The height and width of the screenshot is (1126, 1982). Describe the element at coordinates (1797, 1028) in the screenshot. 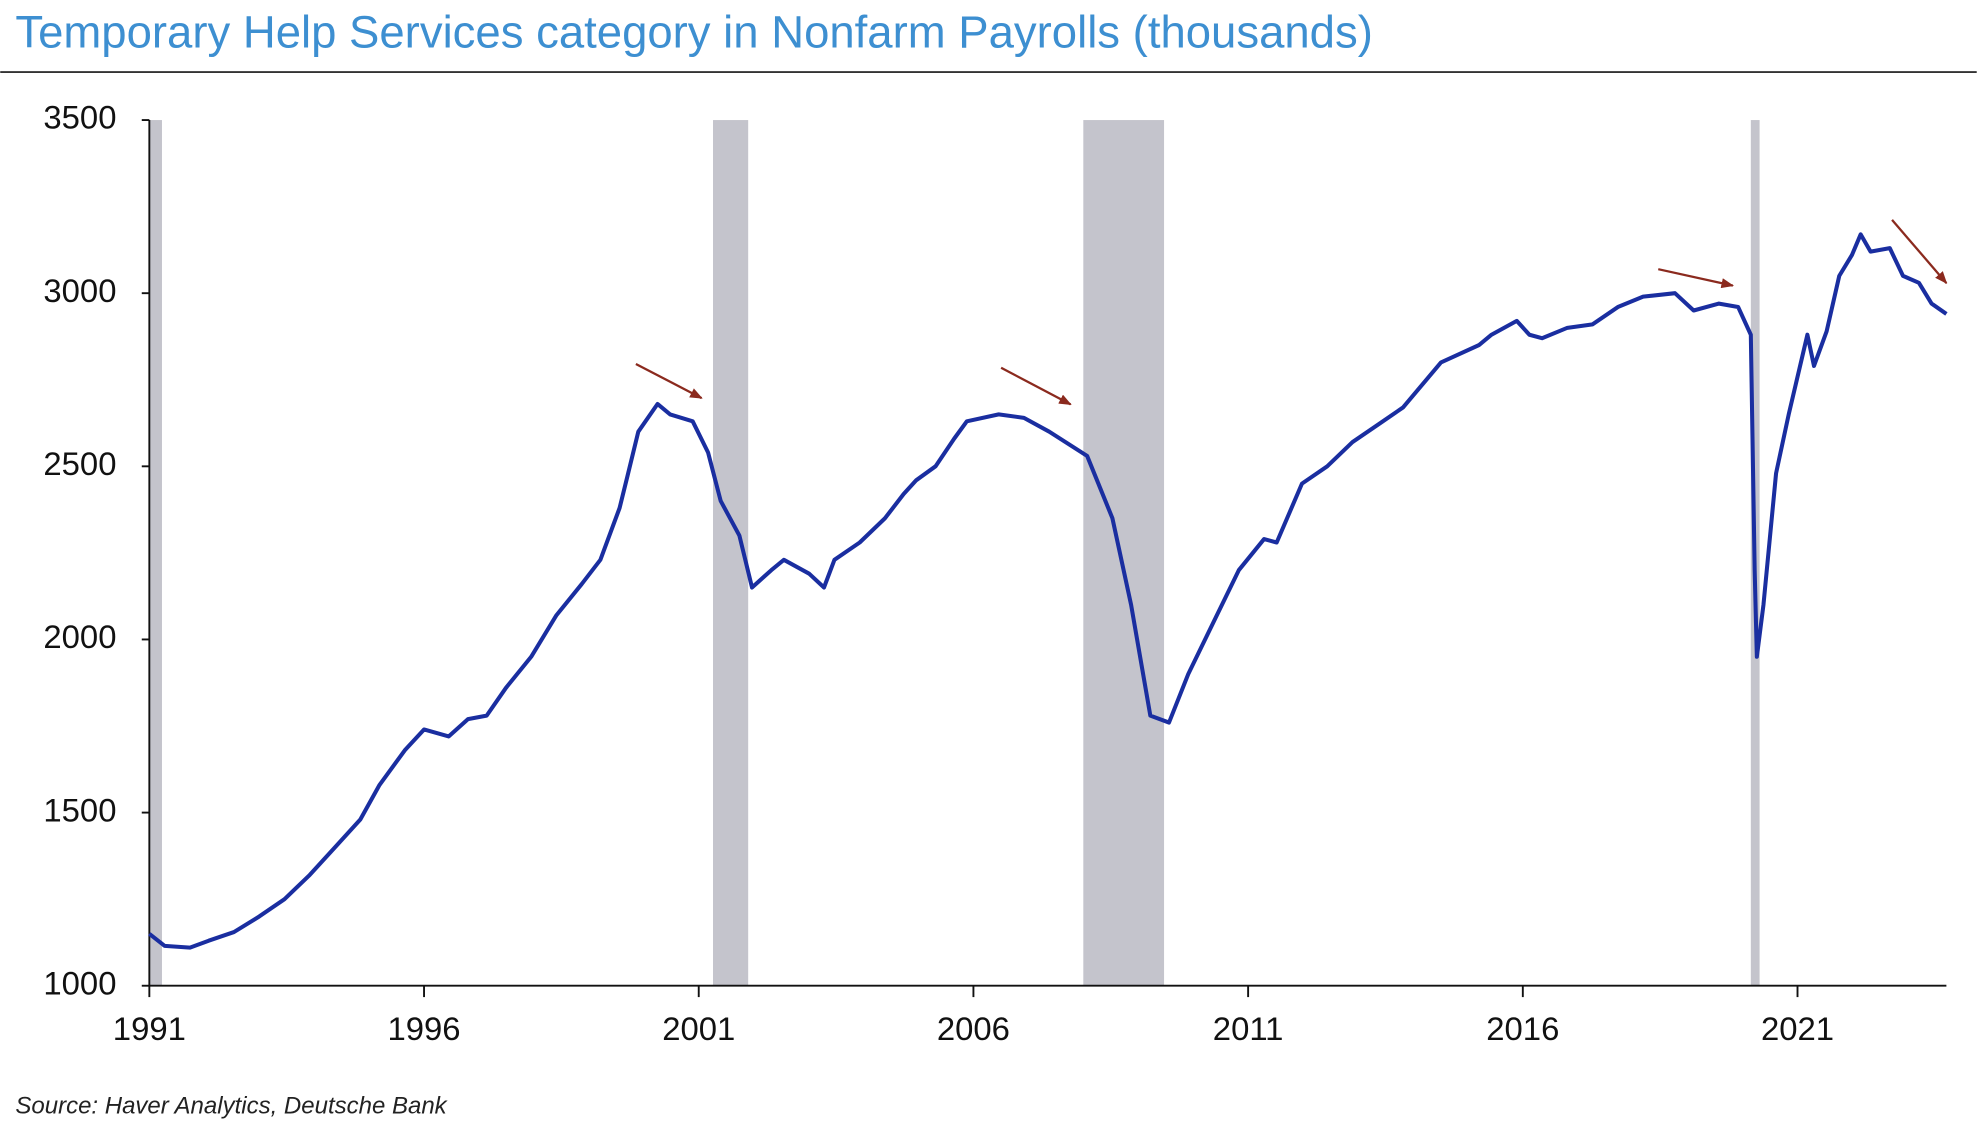

I see `x-tick-label: 2021` at that location.